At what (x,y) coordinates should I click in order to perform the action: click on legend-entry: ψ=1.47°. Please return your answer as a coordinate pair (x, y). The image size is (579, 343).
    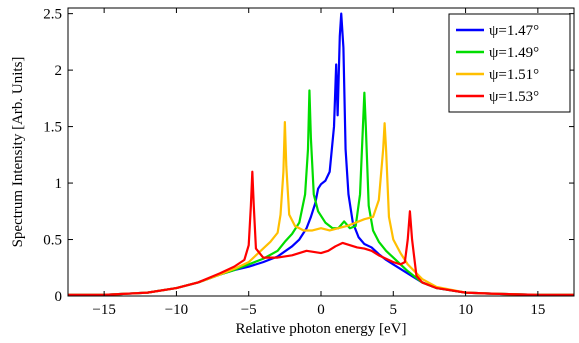
    Looking at the image, I should click on (514, 31).